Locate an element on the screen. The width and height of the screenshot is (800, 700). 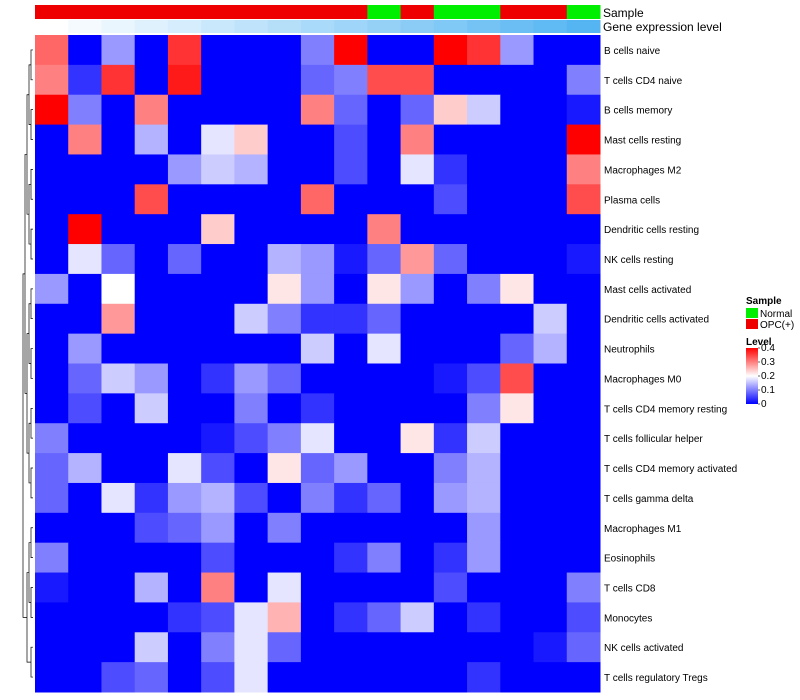
row-label: Plasma cells is located at coordinates (632, 200).